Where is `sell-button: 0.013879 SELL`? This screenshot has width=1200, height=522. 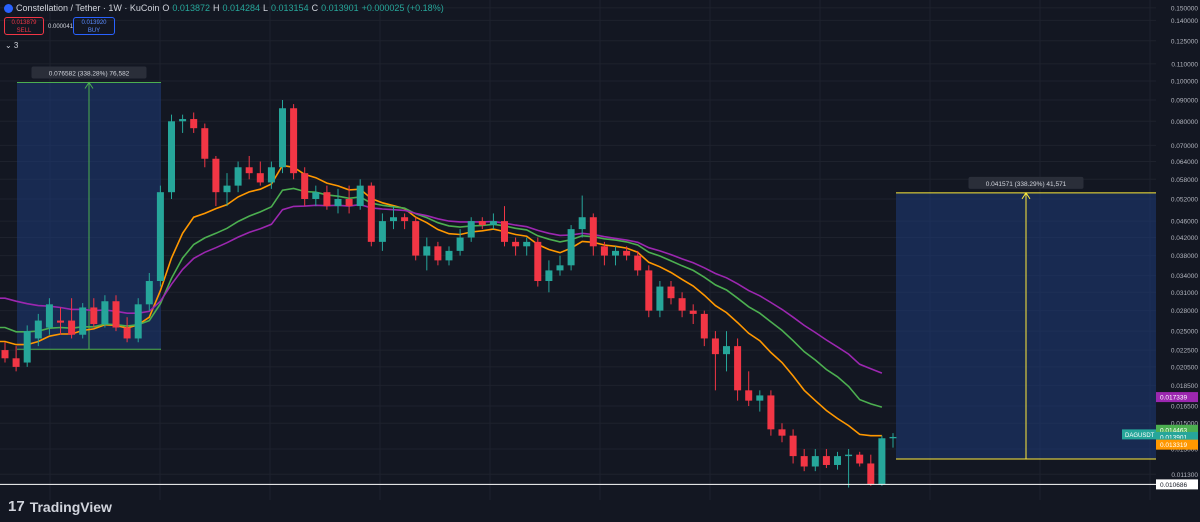
sell-button: 0.013879 SELL is located at coordinates (24, 26).